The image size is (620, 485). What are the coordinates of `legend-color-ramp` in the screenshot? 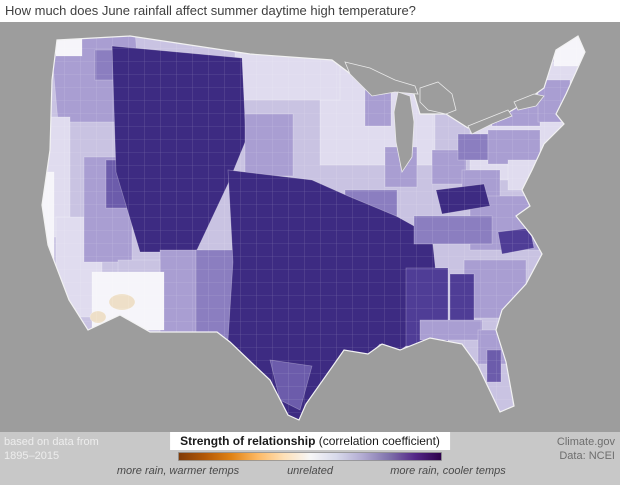 It's located at (310, 456).